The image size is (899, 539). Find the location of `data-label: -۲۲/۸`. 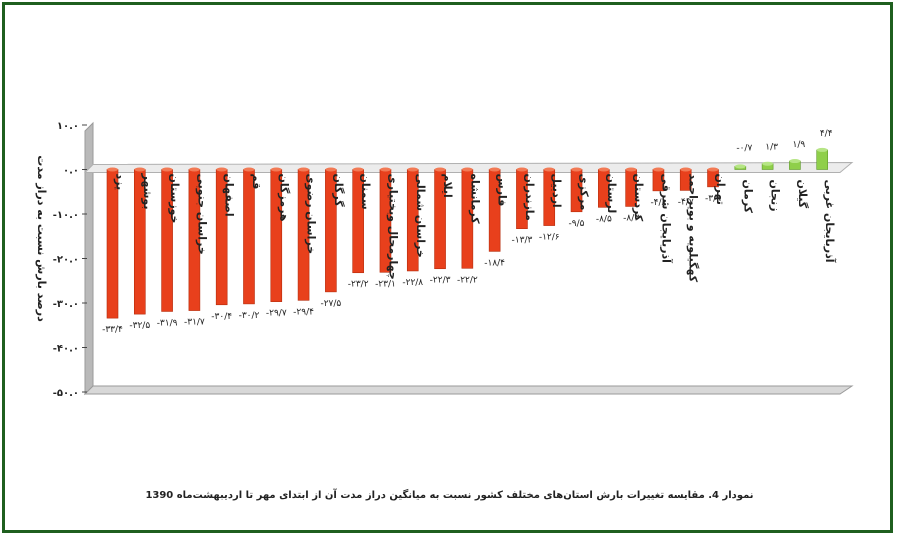

data-label: -۲۲/۸ is located at coordinates (412, 283).